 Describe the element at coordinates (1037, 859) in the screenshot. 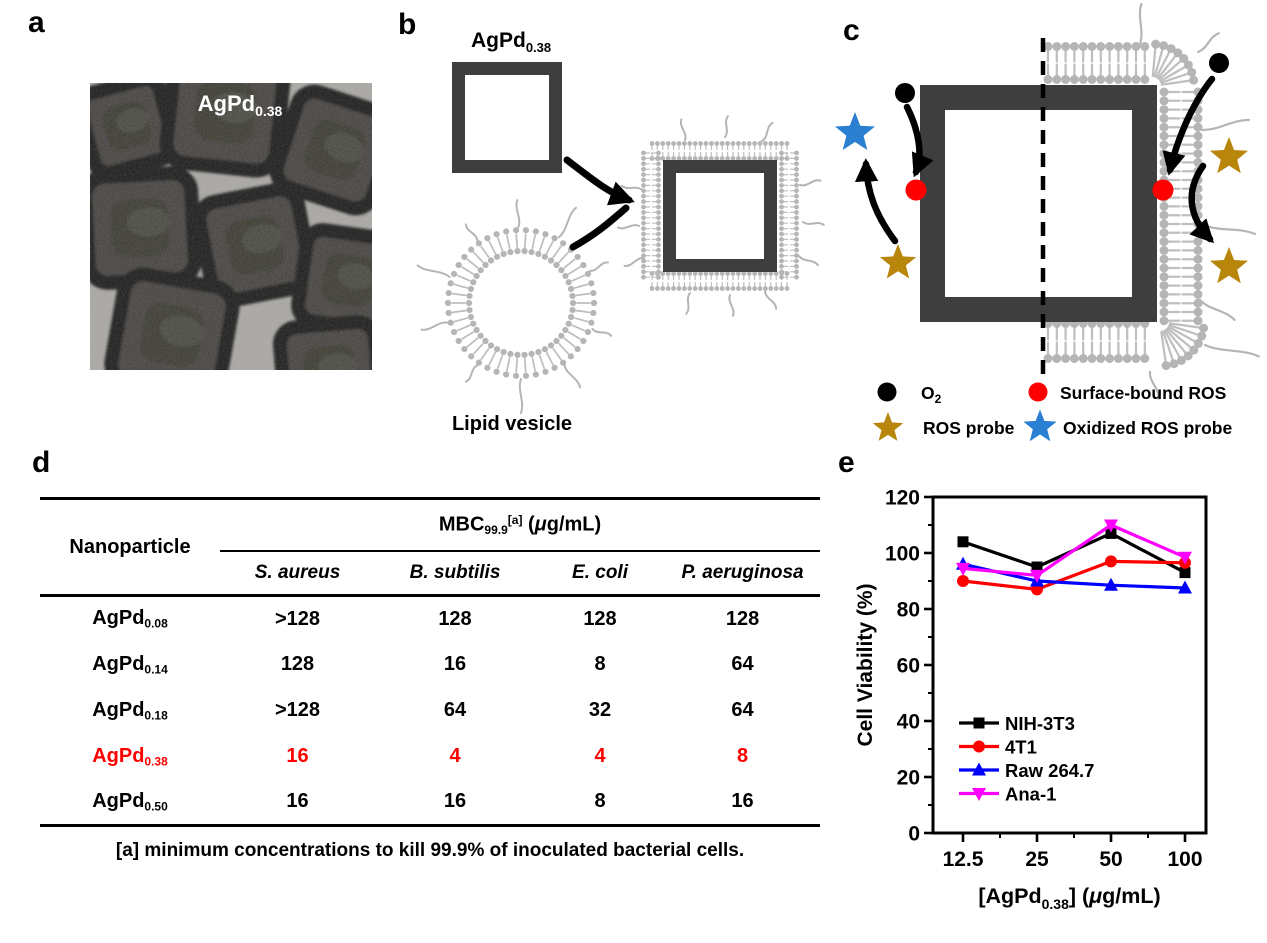

I see `x-tick-label: 25` at that location.